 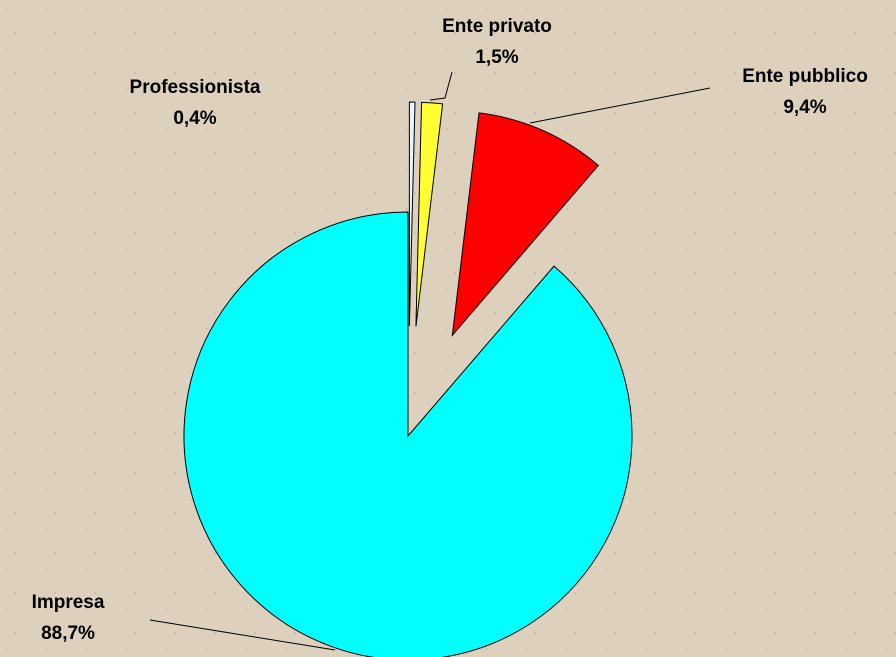 I want to click on slice-value-label: 88,7%, so click(x=68, y=633).